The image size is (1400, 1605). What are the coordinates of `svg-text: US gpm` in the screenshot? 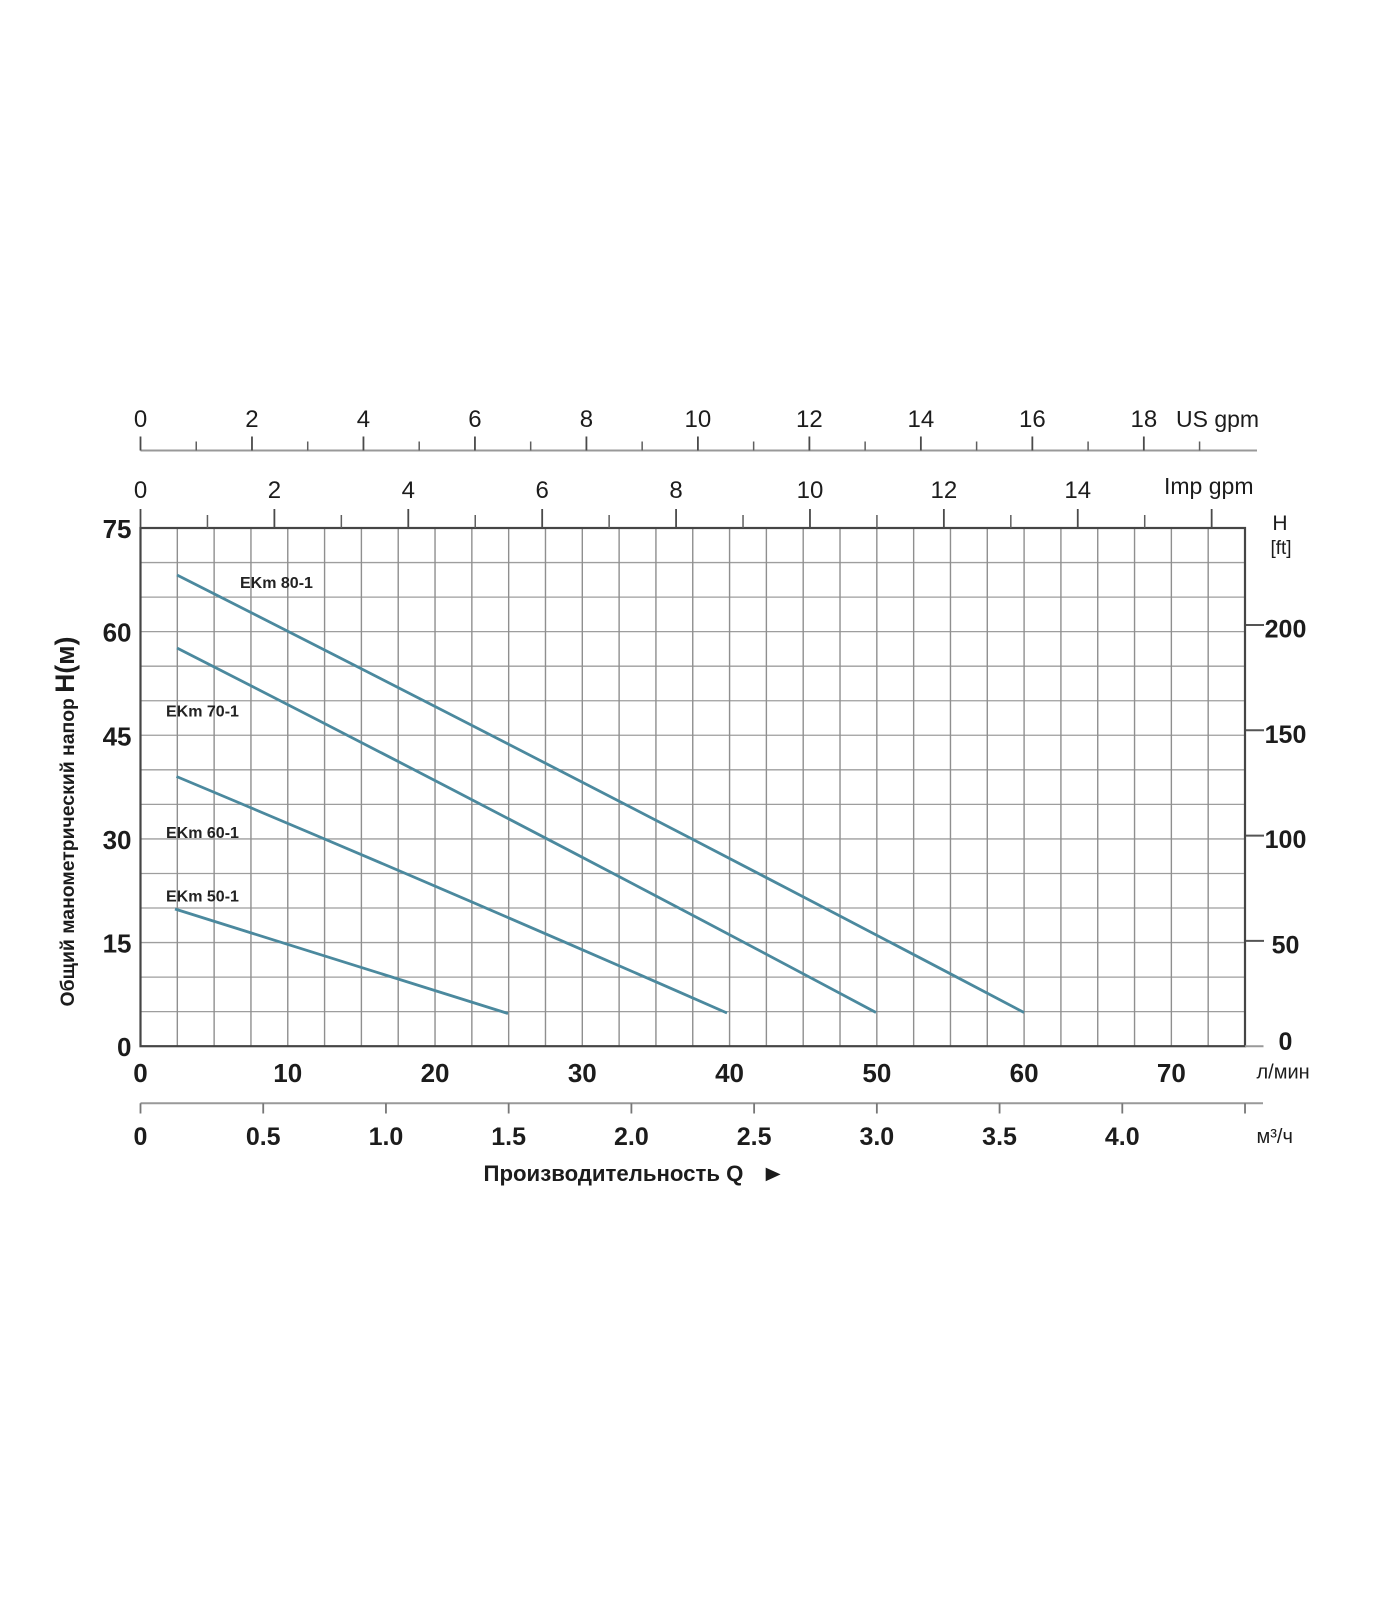 It's located at (1217, 419).